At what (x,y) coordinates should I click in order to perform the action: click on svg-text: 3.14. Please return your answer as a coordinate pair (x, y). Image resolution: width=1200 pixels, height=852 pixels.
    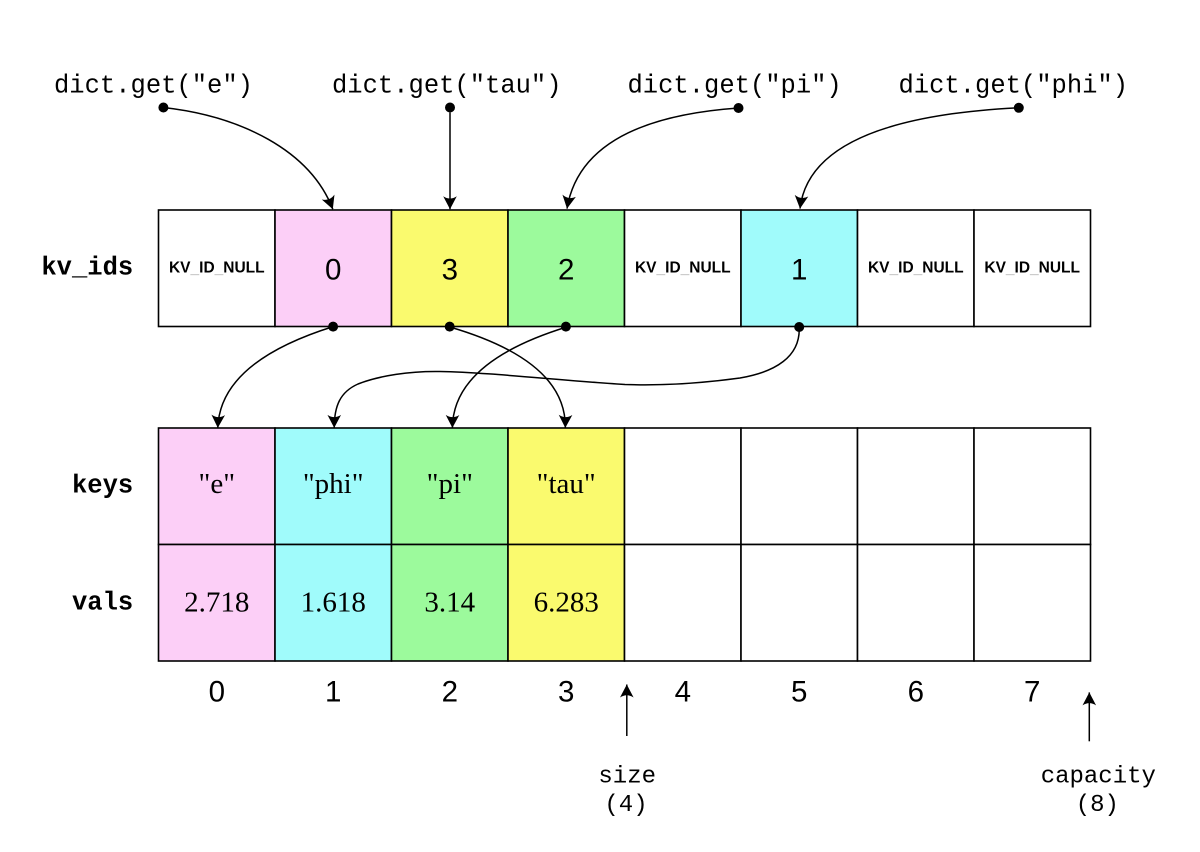
    Looking at the image, I should click on (449, 602).